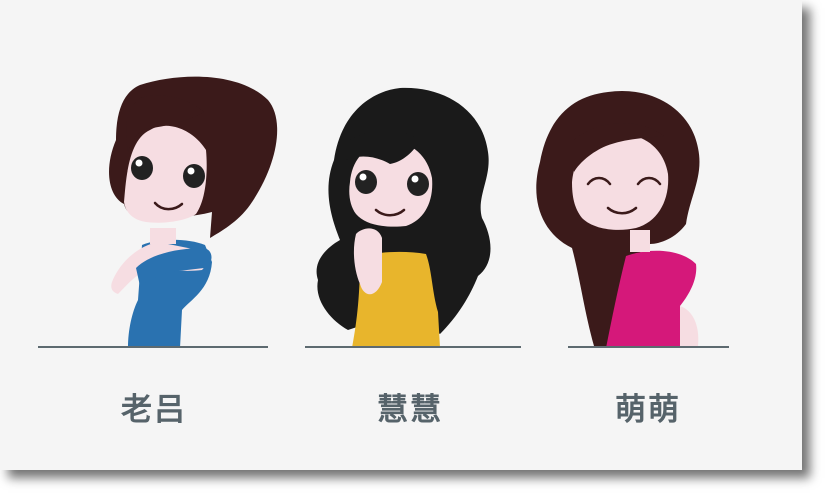 The width and height of the screenshot is (835, 500). What do you see at coordinates (413, 347) in the screenshot?
I see `ground-line-huihui` at bounding box center [413, 347].